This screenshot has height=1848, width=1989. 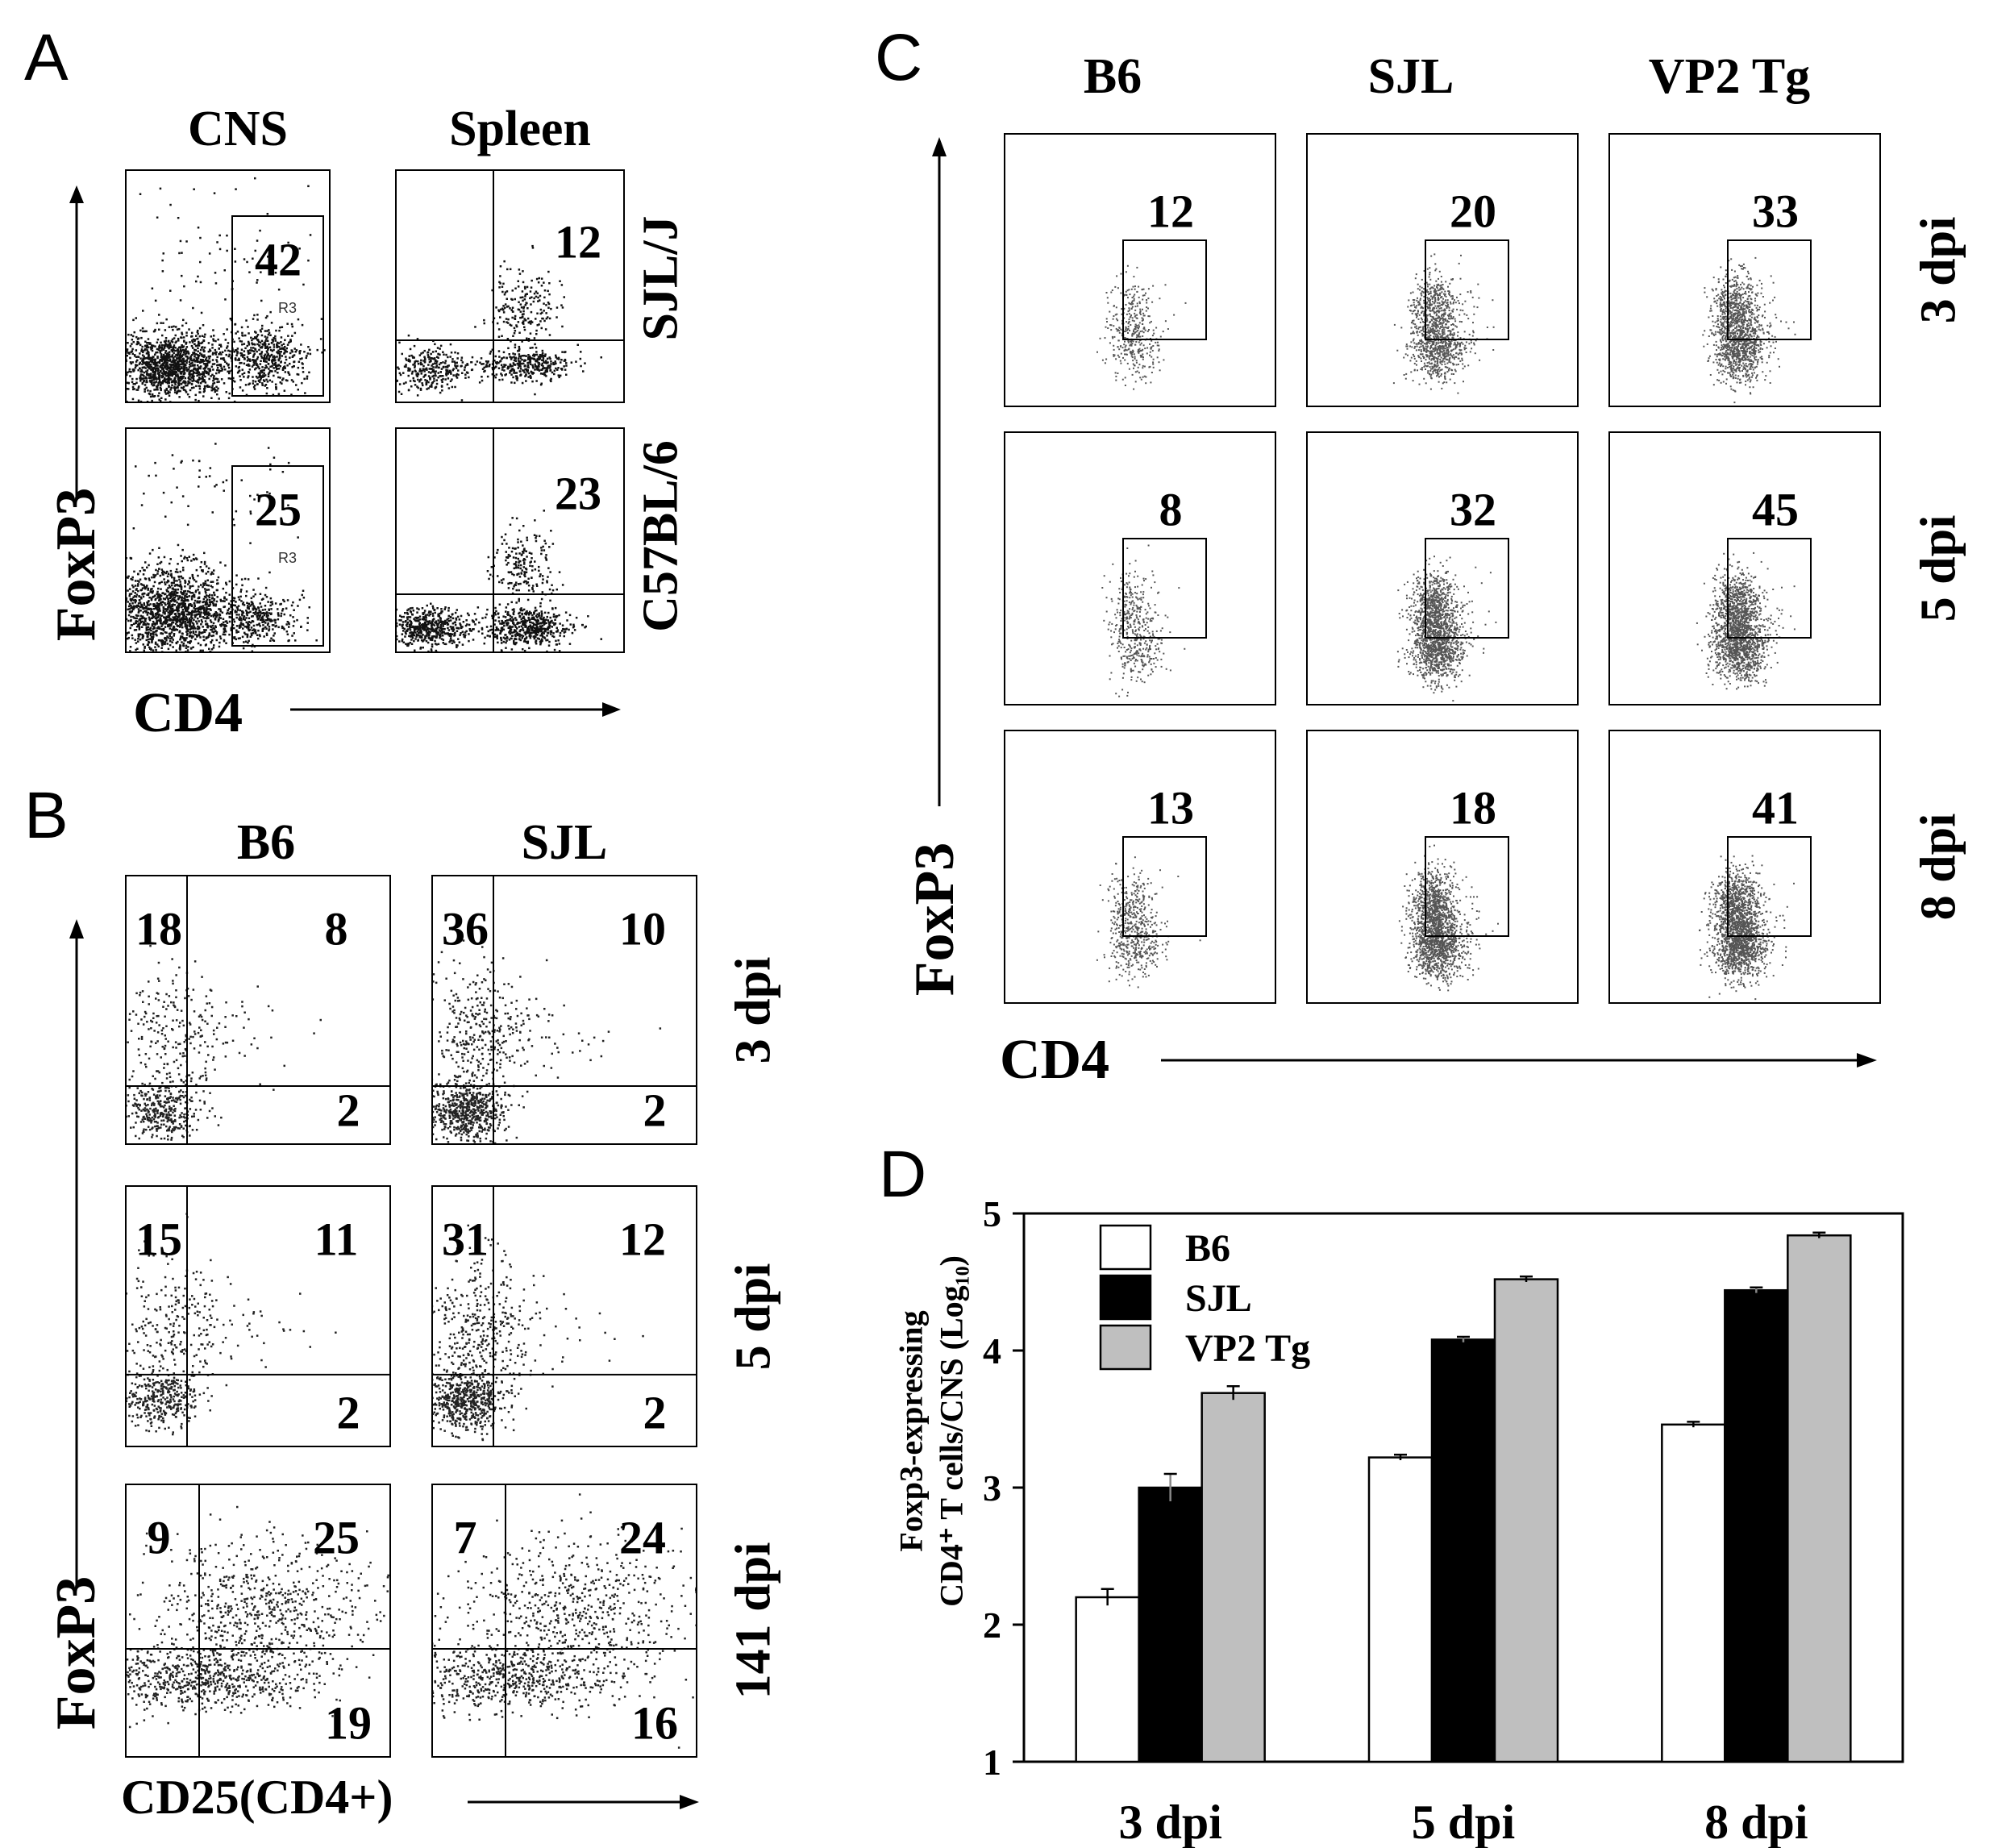 I want to click on panel-b-quadrant-ur: 12, so click(x=643, y=1240).